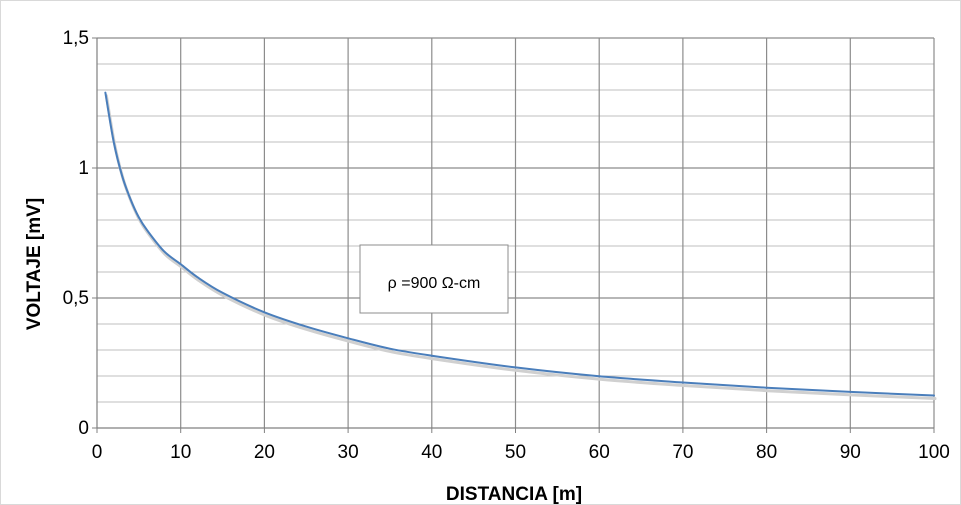 The height and width of the screenshot is (505, 961). Describe the element at coordinates (97, 452) in the screenshot. I see `x-tick-label: 0` at that location.